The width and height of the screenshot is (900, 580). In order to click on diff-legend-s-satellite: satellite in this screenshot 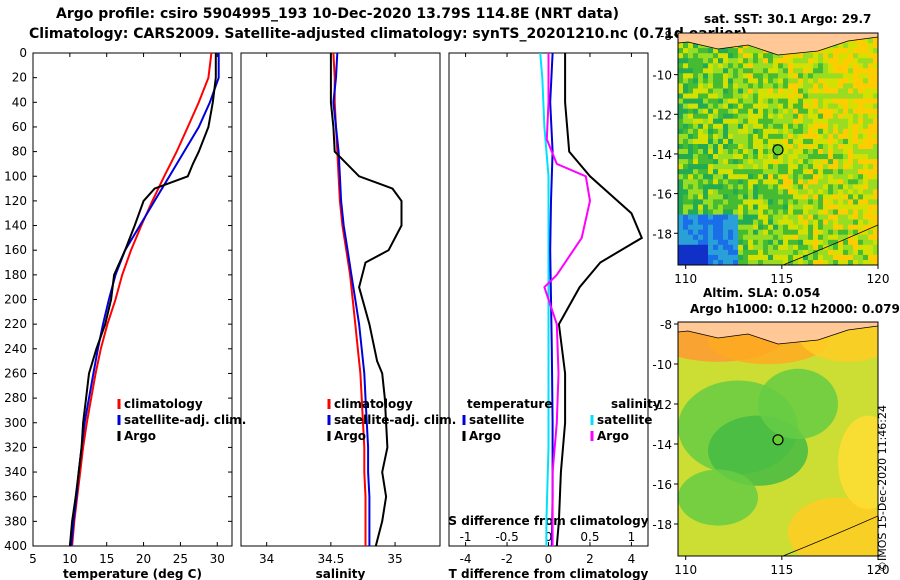, I will do `click(624, 420)`.